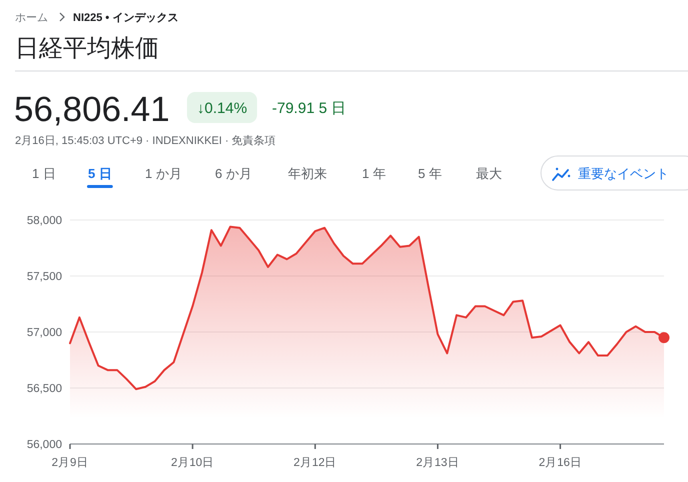  What do you see at coordinates (309, 108) in the screenshot?
I see `change-value: -79.91 5 日` at bounding box center [309, 108].